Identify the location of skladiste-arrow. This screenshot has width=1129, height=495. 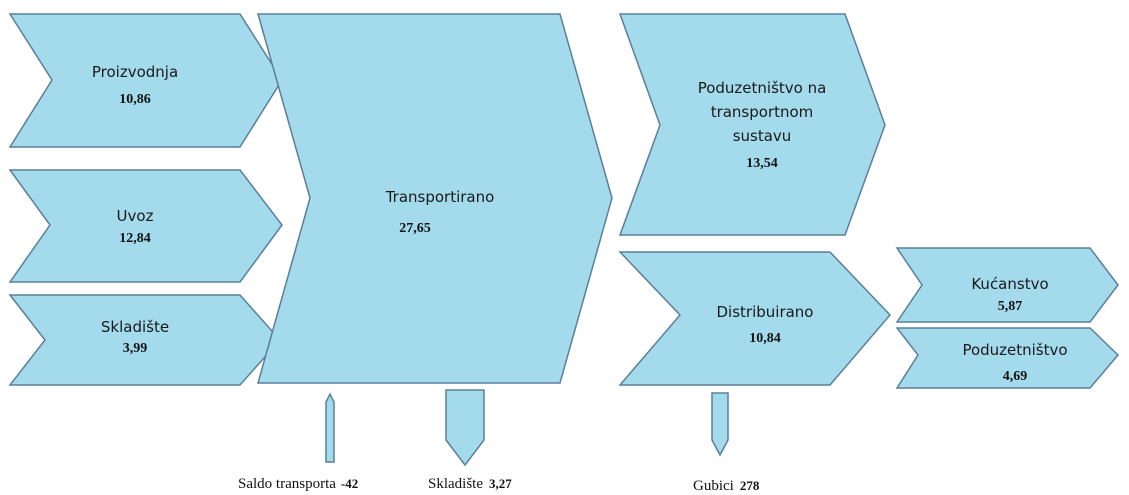
(145, 340).